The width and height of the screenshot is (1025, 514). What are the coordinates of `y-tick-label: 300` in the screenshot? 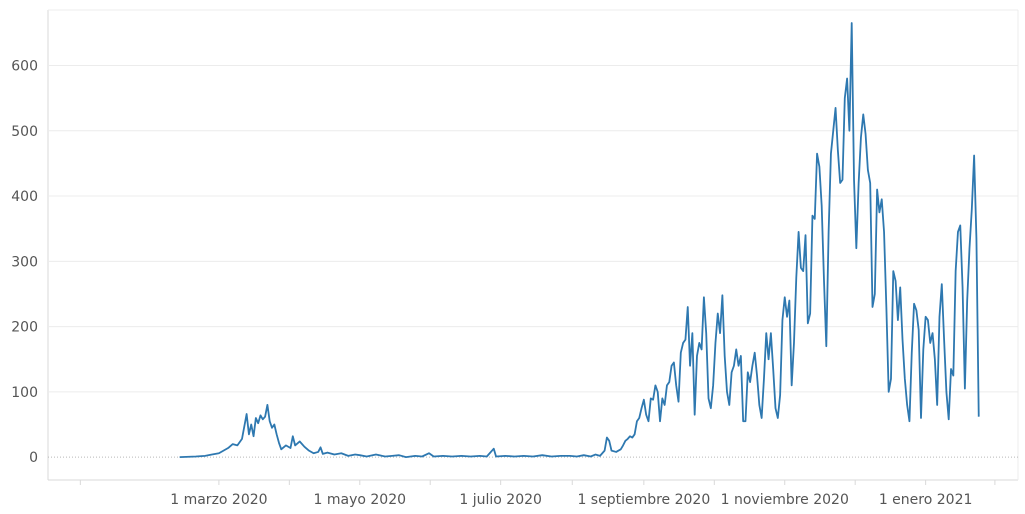 It's located at (24, 262).